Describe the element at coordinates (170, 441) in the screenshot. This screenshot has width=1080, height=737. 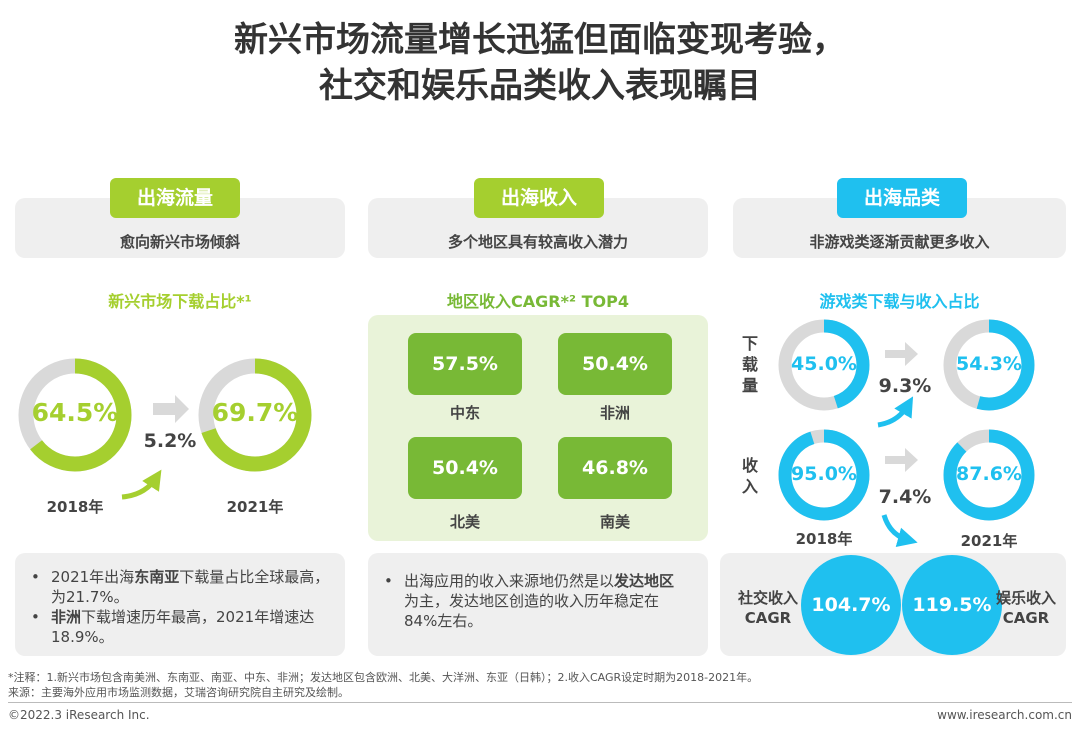
I see `growth-value: 5.2%` at that location.